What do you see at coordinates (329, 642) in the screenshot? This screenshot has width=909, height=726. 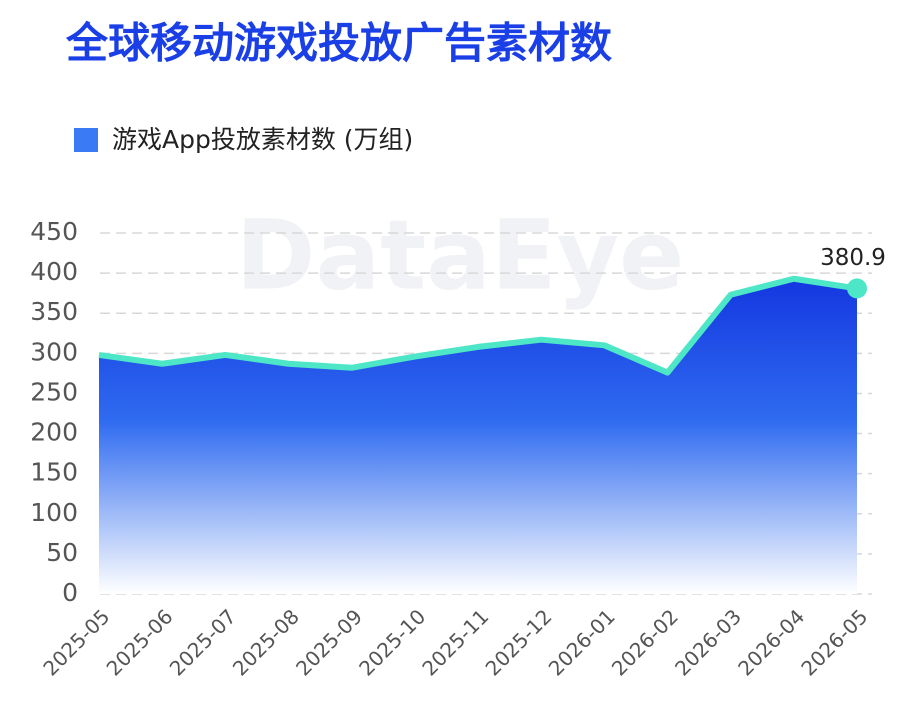 I see `x-tick-label: 2025-09` at bounding box center [329, 642].